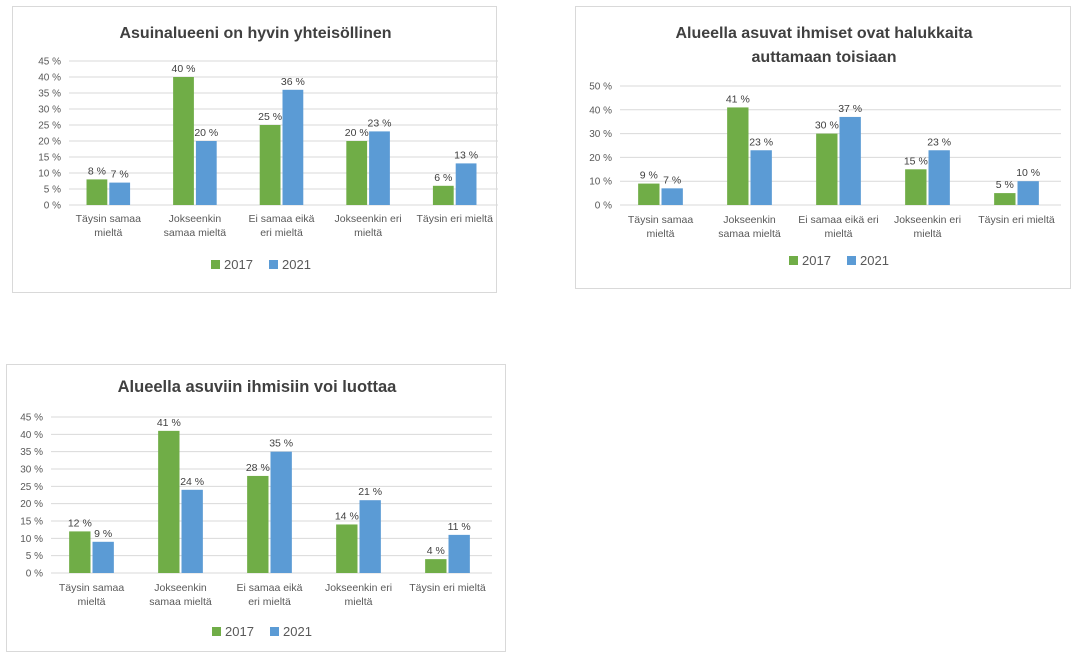  Describe the element at coordinates (672, 180) in the screenshot. I see `data-label-2021: 7 %` at that location.